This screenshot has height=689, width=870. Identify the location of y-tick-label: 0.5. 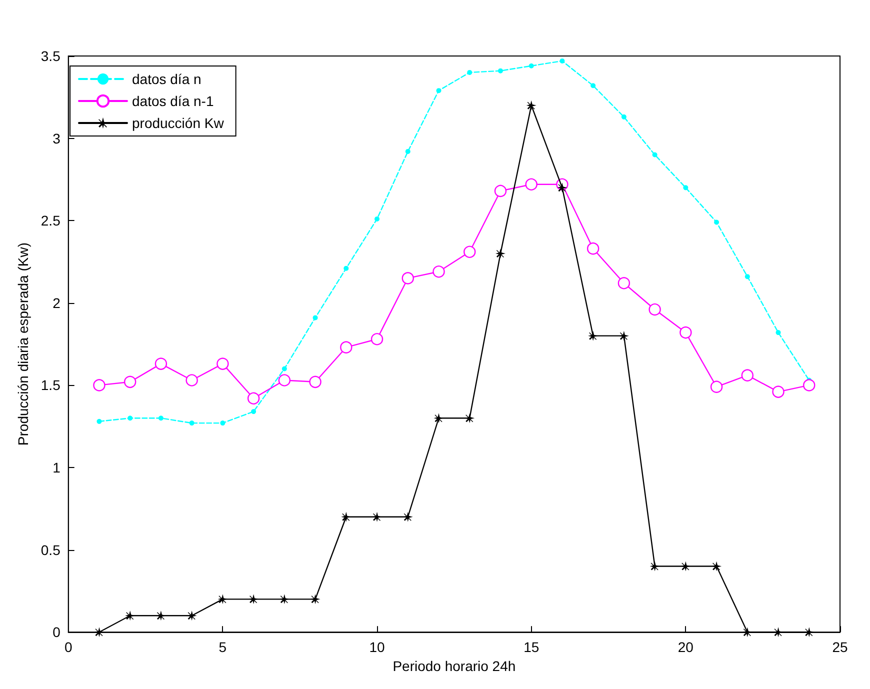
(50, 550).